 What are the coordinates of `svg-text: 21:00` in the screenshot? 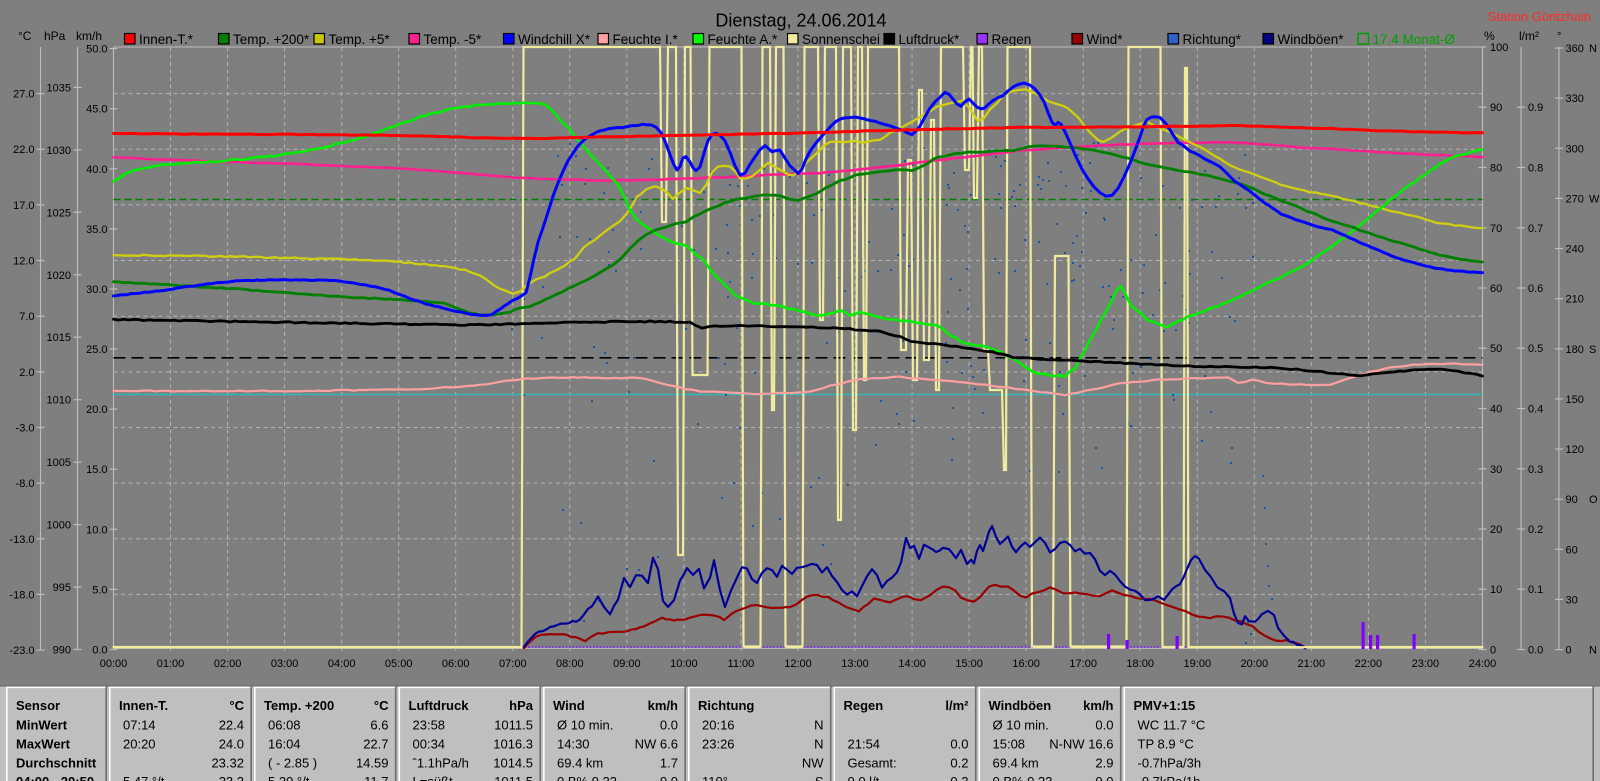 It's located at (1312, 664).